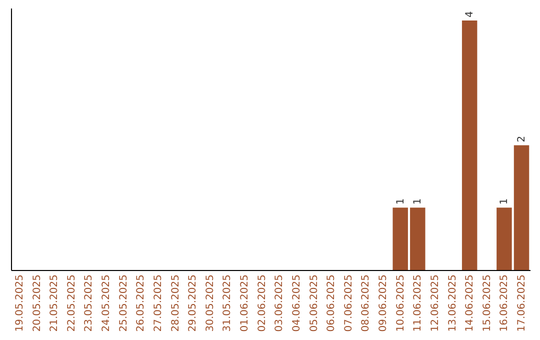 This screenshot has height=340, width=540. Describe the element at coordinates (366, 303) in the screenshot. I see `x-tick-label: 08.06.2025` at that location.